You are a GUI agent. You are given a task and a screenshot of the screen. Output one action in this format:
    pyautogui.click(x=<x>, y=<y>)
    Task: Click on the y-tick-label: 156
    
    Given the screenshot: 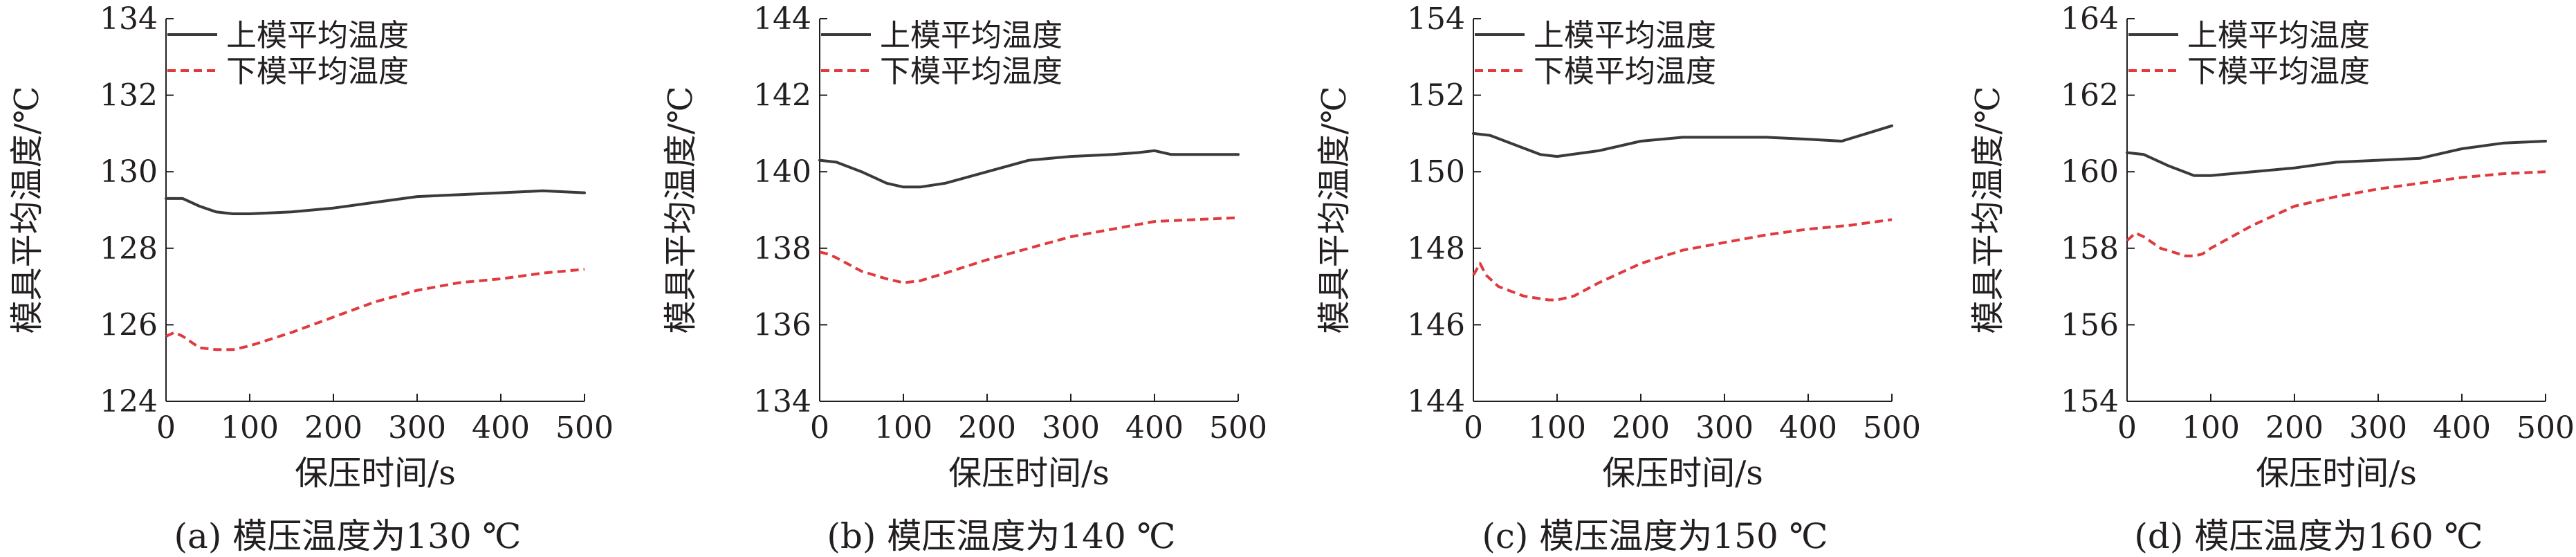 What is the action you would take?
    pyautogui.click(x=2090, y=325)
    